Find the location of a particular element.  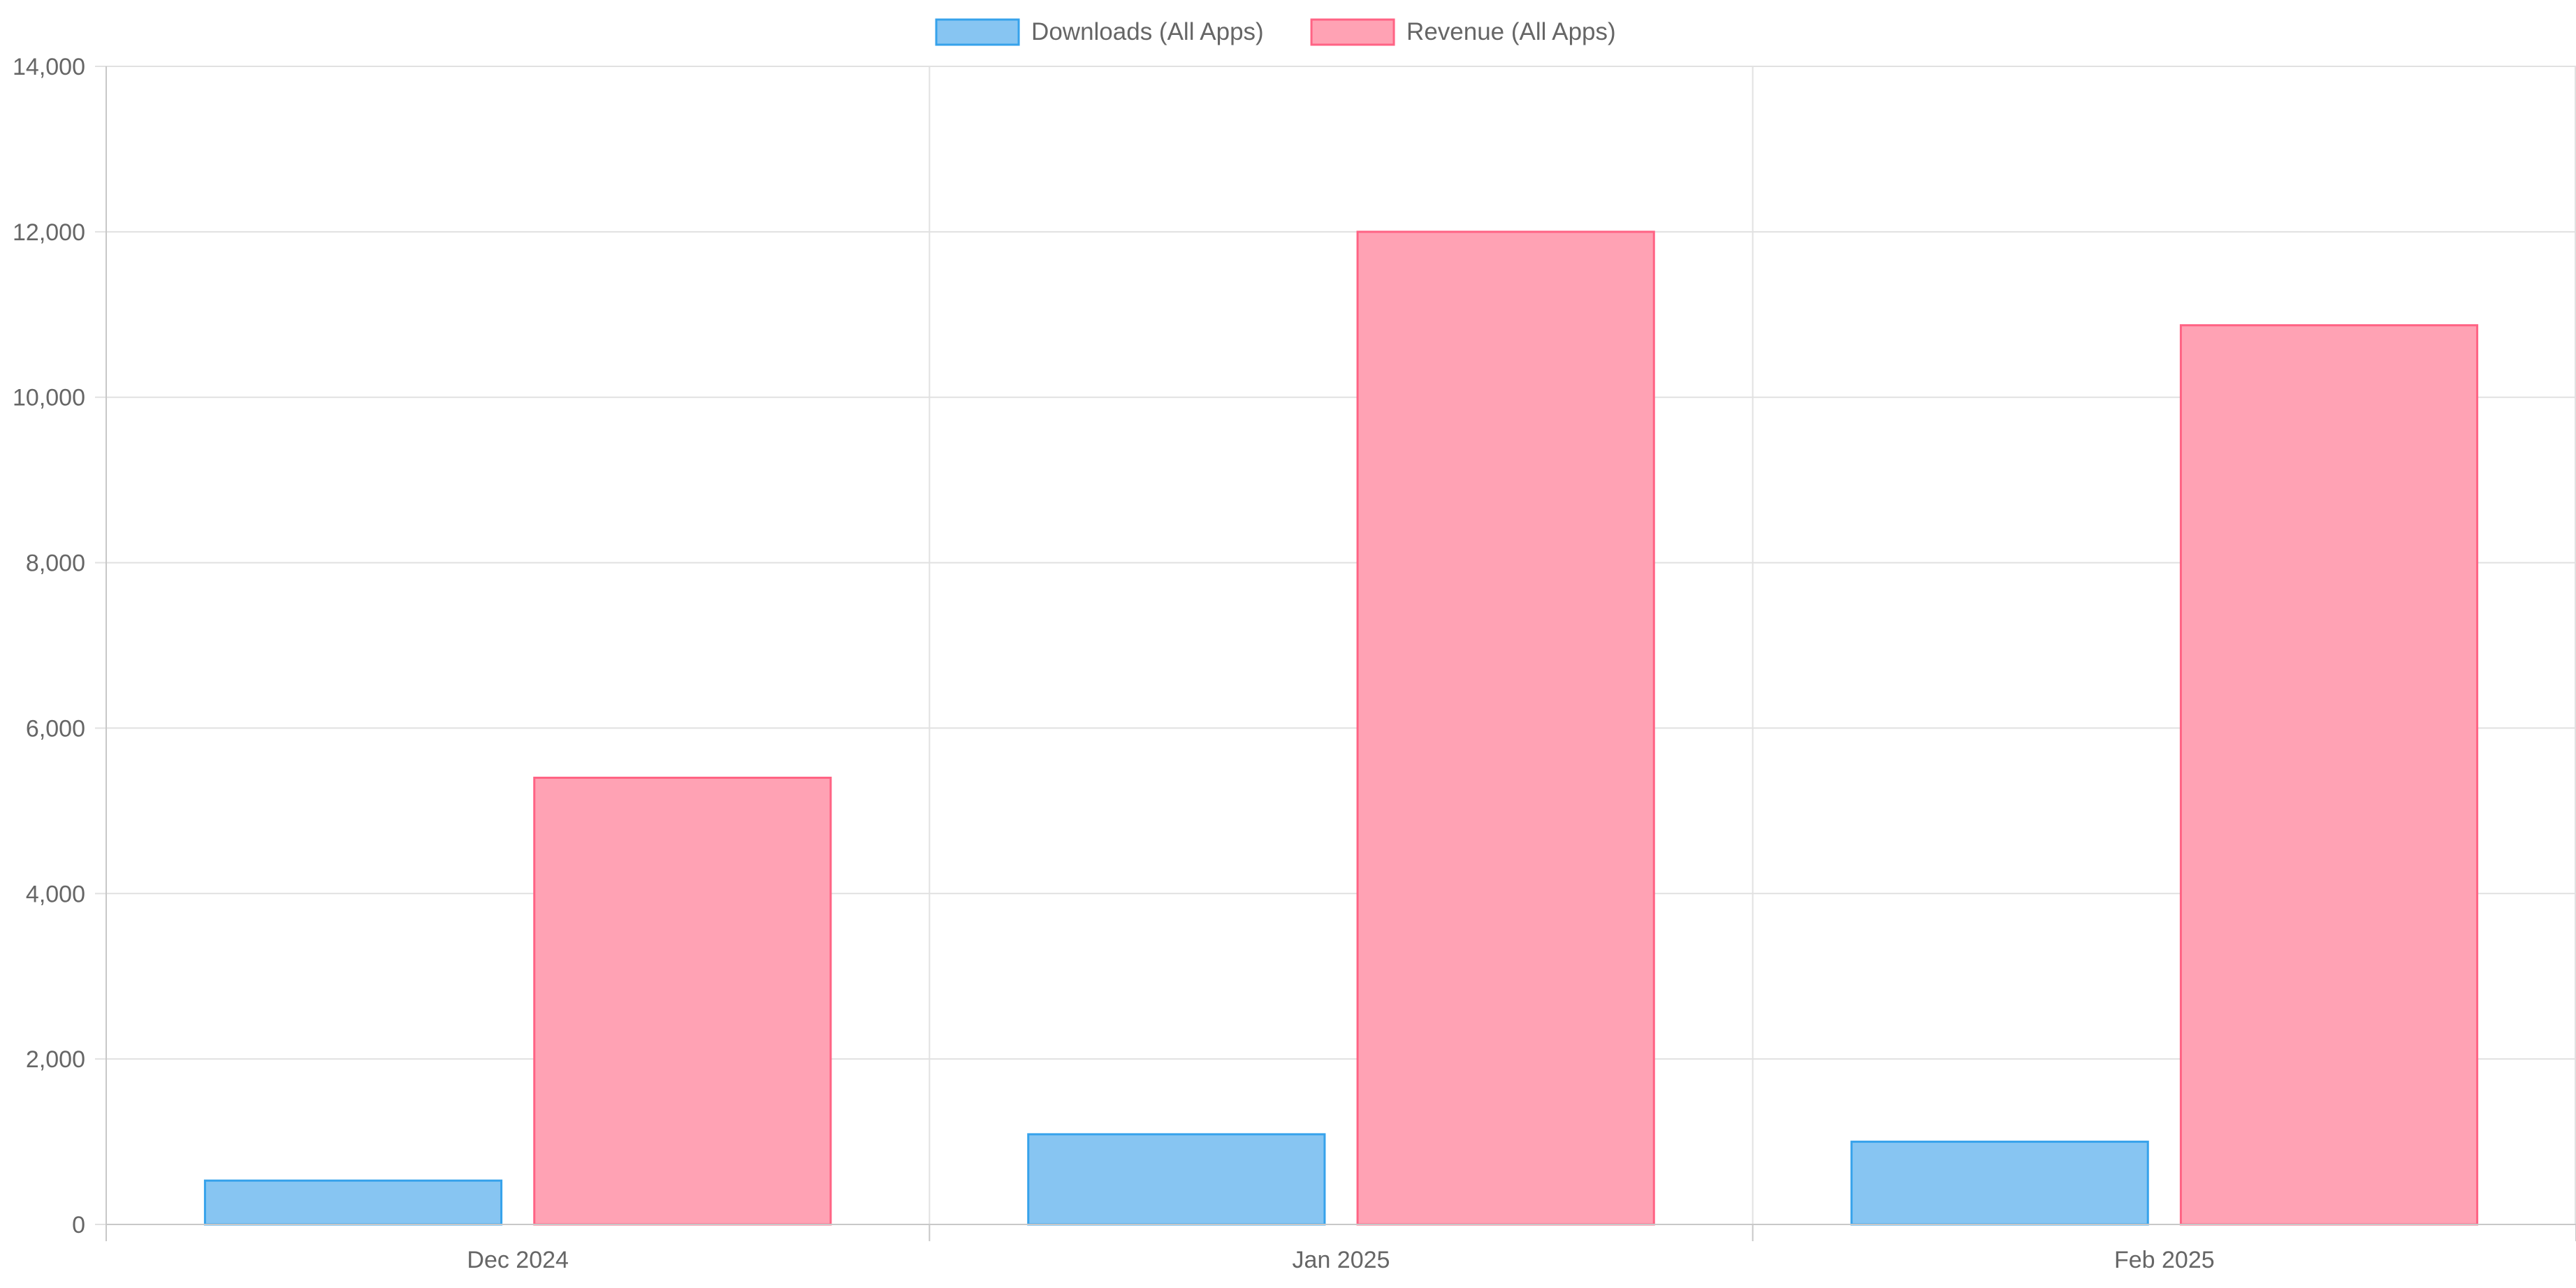

x-tick-label: Feb 2025 is located at coordinates (2164, 1260).